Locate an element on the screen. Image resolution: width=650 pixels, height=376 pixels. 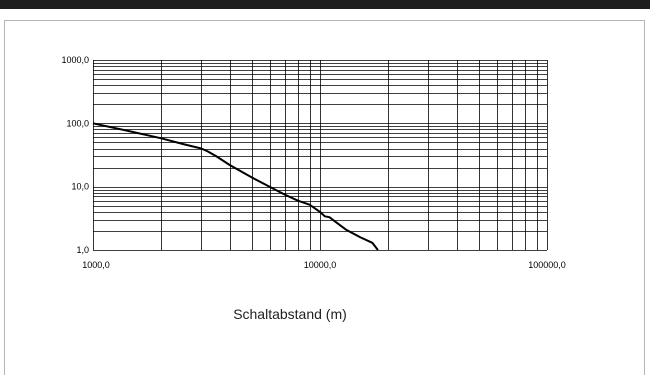
y-tick-label: 1000,0 is located at coordinates (75, 60).